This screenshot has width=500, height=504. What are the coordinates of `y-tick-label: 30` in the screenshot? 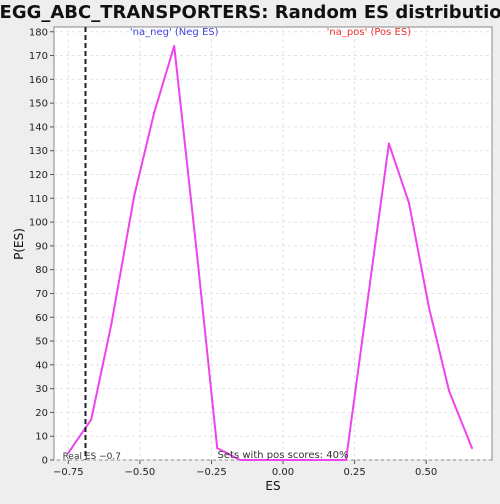 It's located at (41, 389).